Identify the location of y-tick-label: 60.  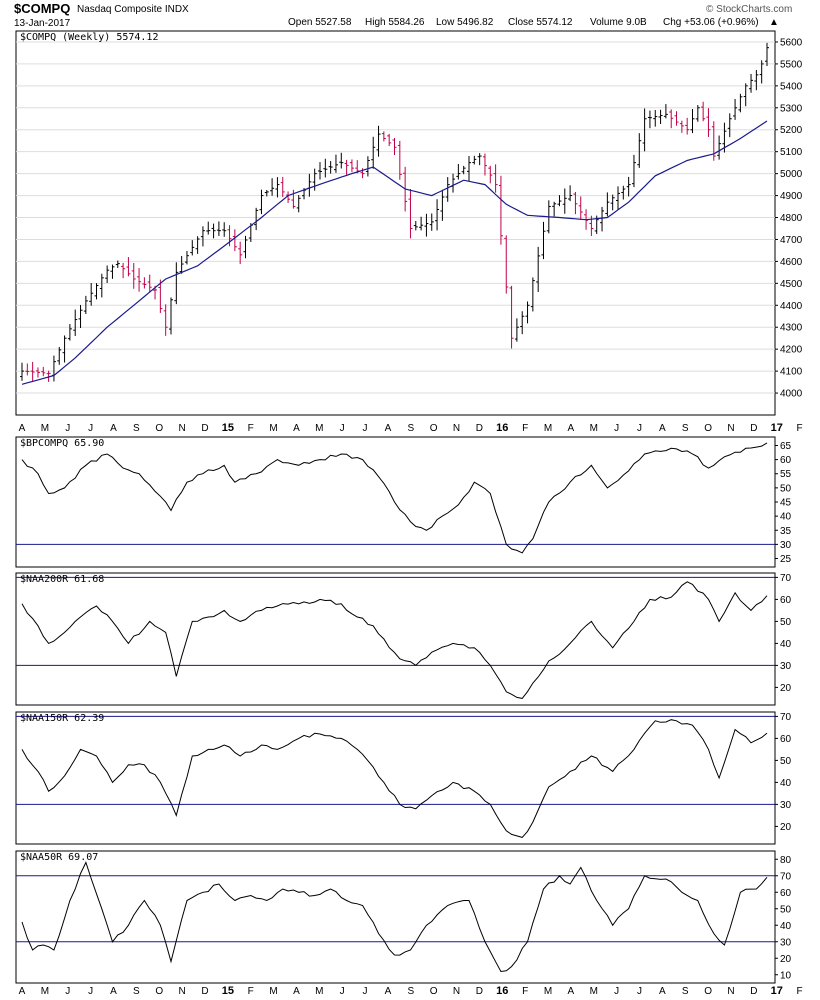
(786, 600).